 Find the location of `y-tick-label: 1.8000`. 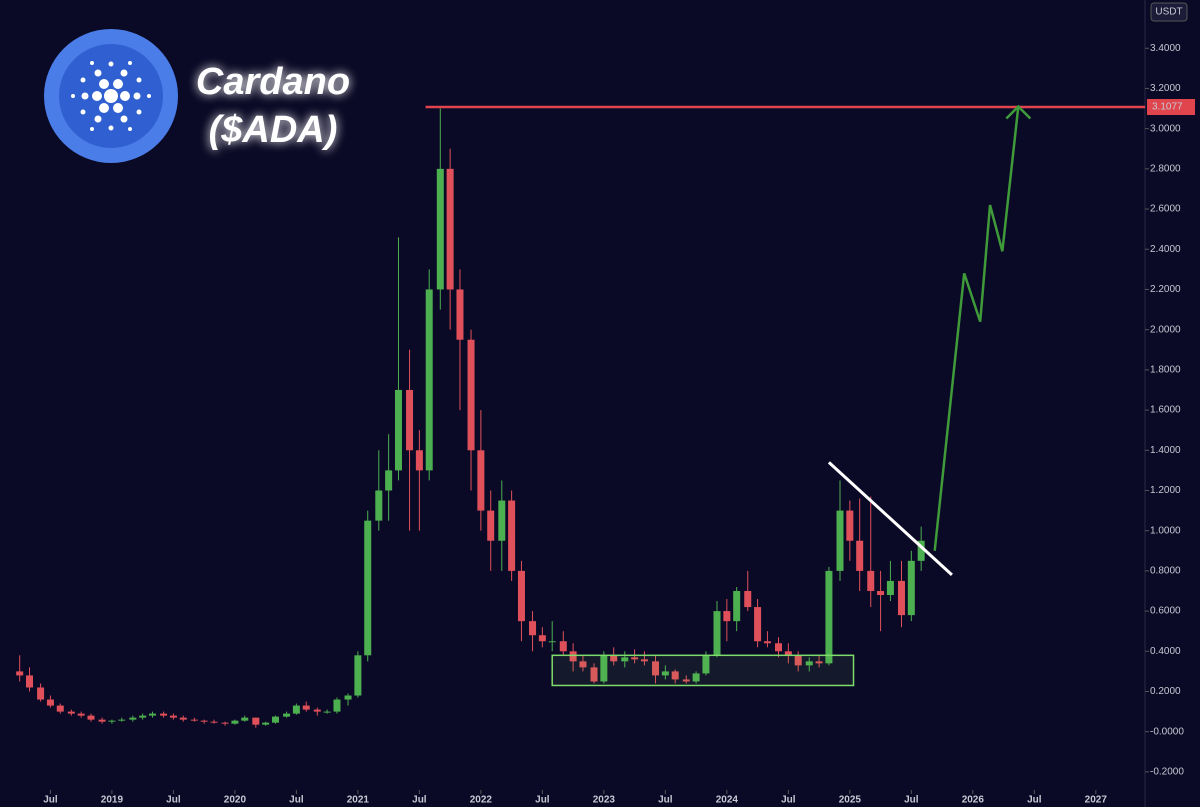

y-tick-label: 1.8000 is located at coordinates (1165, 370).